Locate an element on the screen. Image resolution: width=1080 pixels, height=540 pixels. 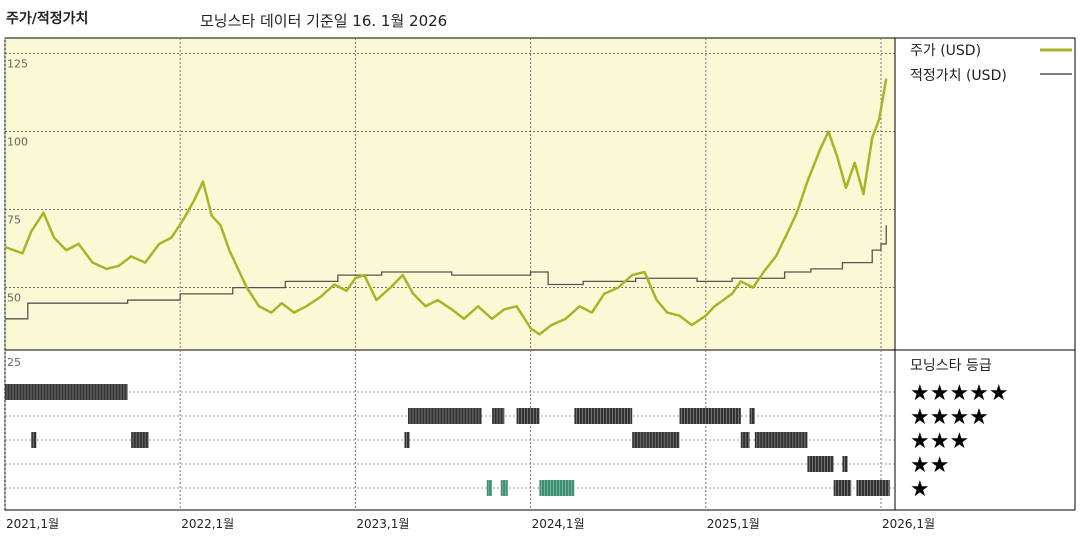
x-tick-label: 2024,1월 is located at coordinates (558, 524).